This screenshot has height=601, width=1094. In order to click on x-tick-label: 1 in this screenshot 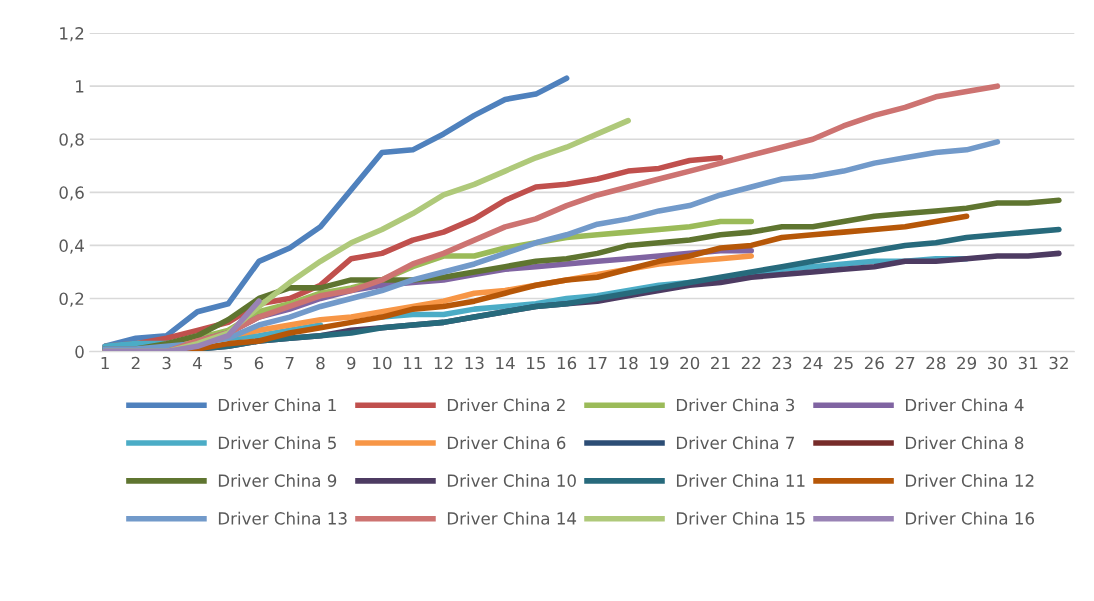, I will do `click(105, 363)`.